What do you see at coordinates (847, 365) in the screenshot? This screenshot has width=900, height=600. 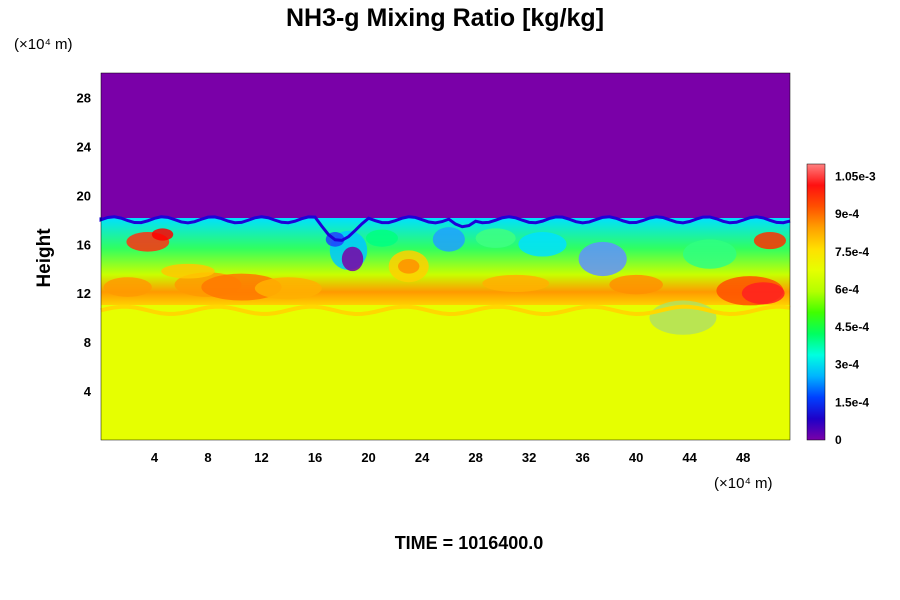 I see `colorbar-tick-label: 3e-4` at bounding box center [847, 365].